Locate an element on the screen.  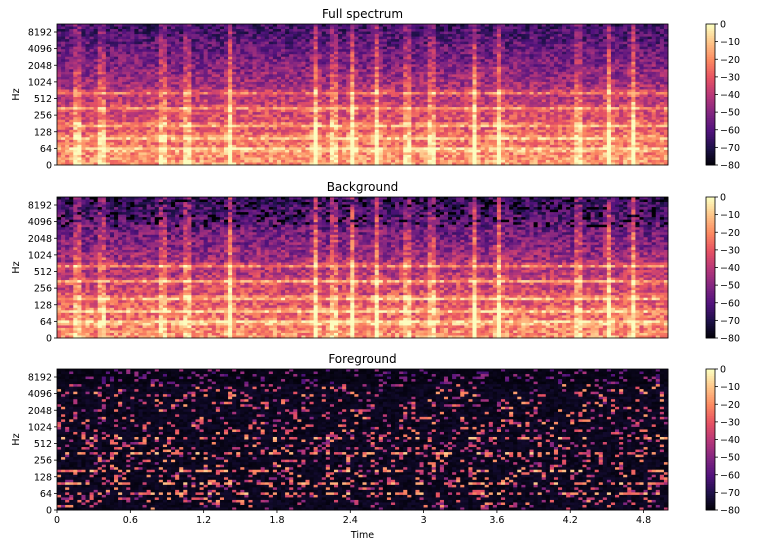
x-tick-label: 3.6 is located at coordinates (496, 520).